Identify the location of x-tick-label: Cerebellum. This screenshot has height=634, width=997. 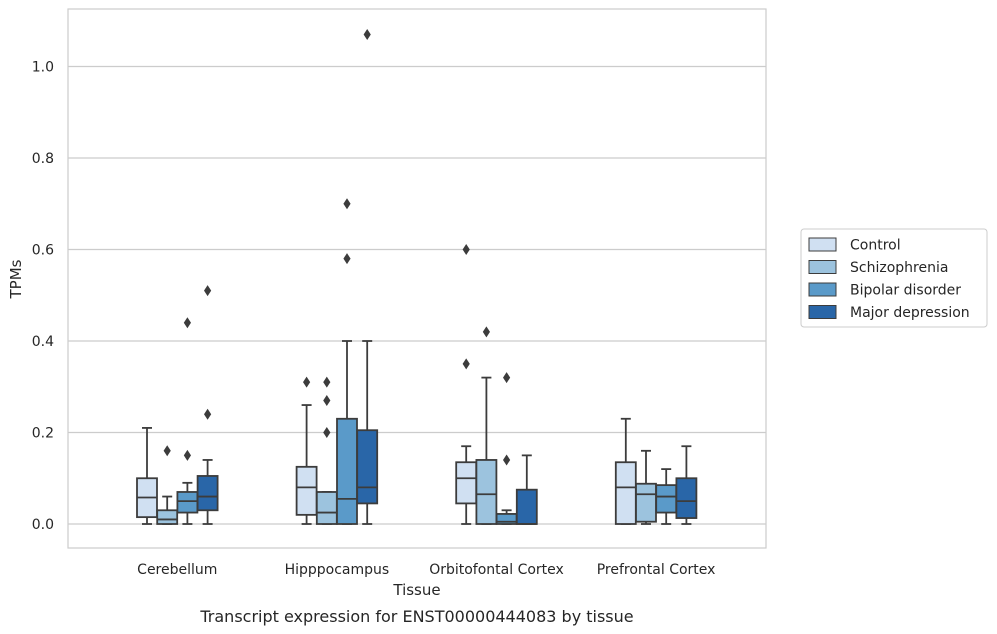
(177, 570).